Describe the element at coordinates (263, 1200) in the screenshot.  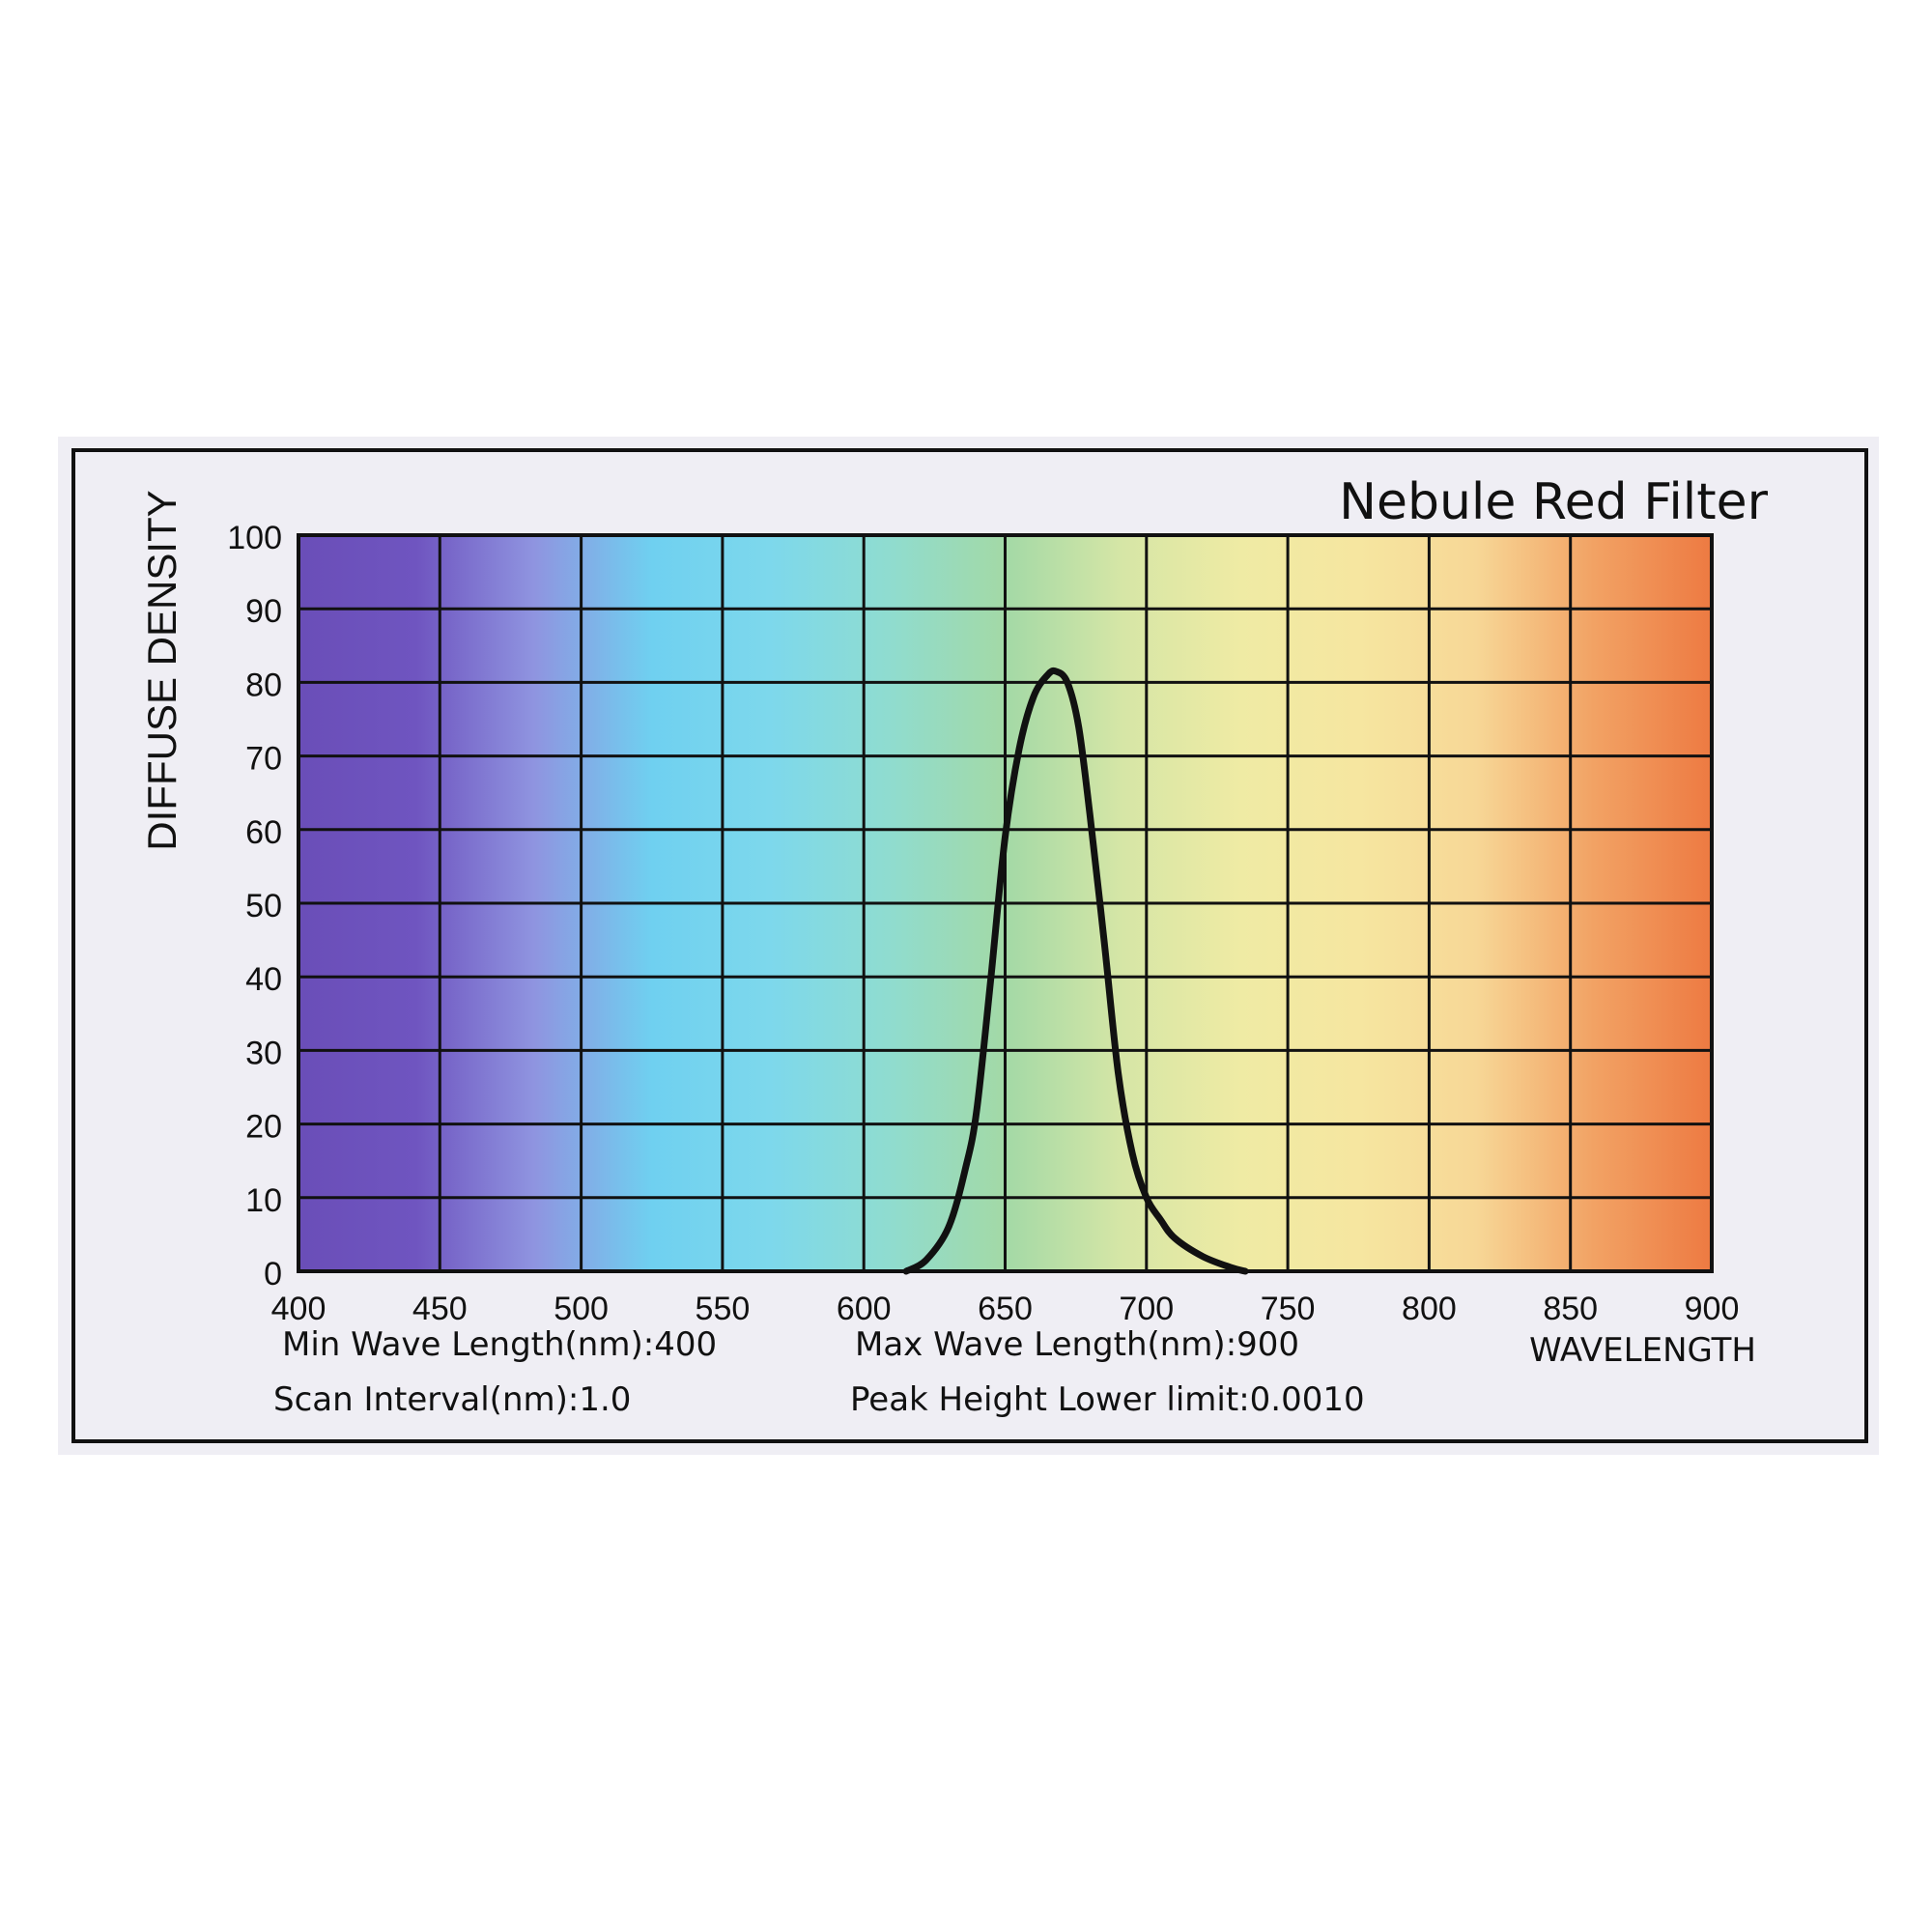
I see `y-tick-label: 10` at that location.